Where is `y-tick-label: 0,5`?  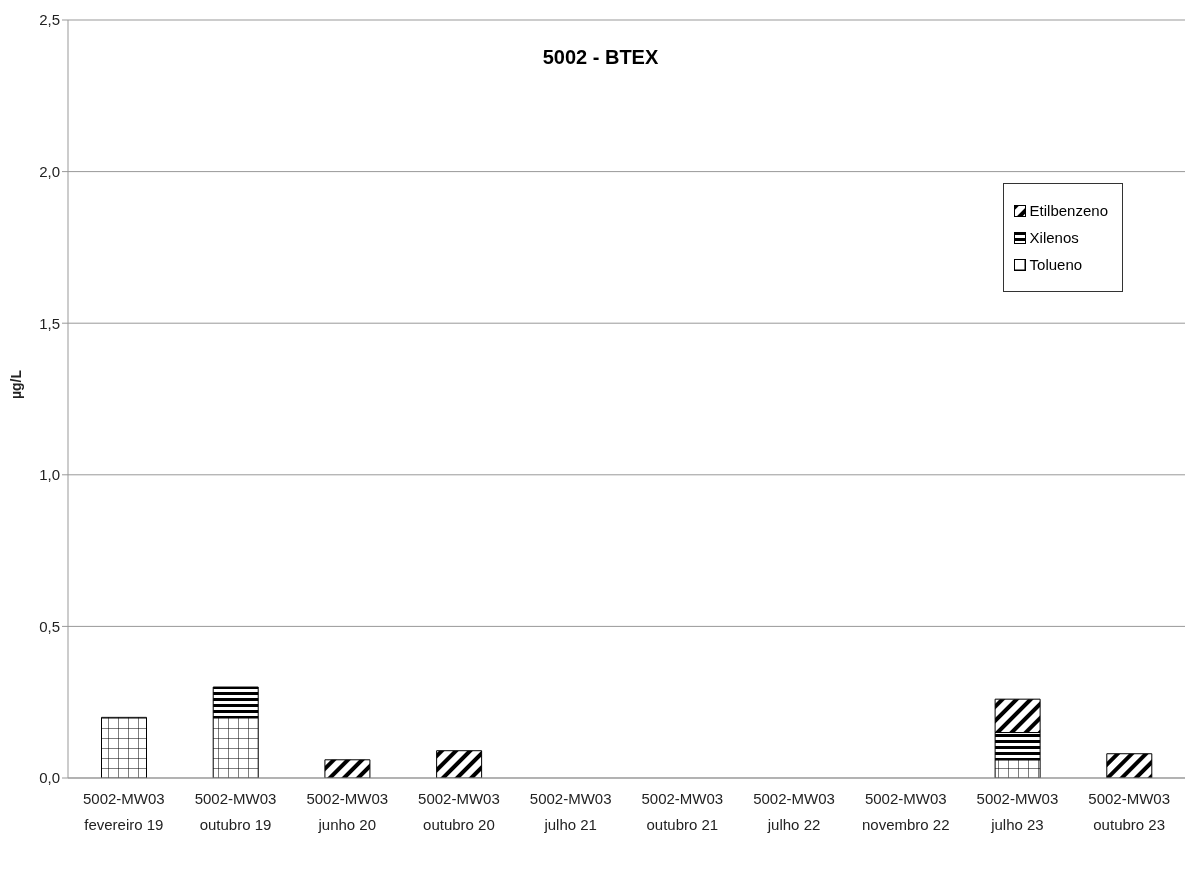
y-tick-label: 0,5 is located at coordinates (49, 626).